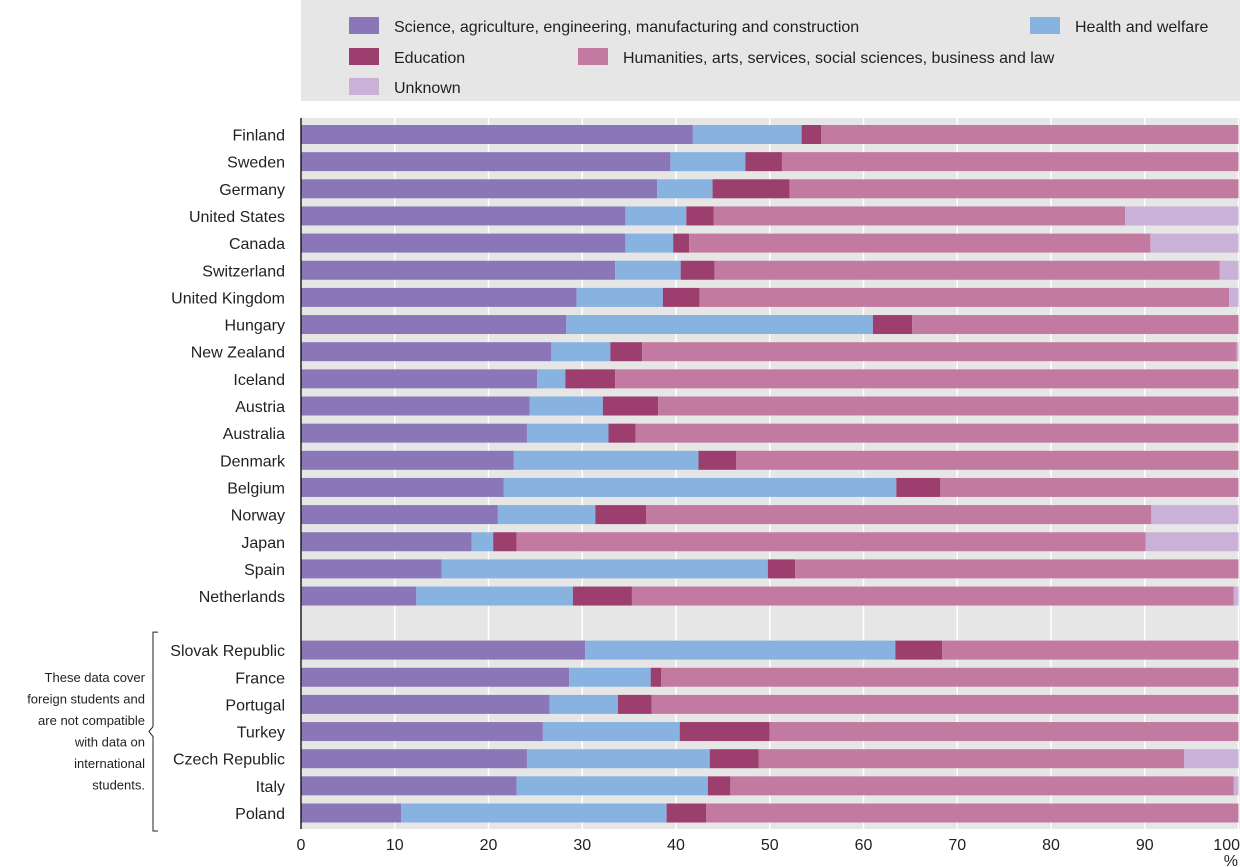  Describe the element at coordinates (435, 677) in the screenshot. I see `bar-france-science-agriculture-` at that location.